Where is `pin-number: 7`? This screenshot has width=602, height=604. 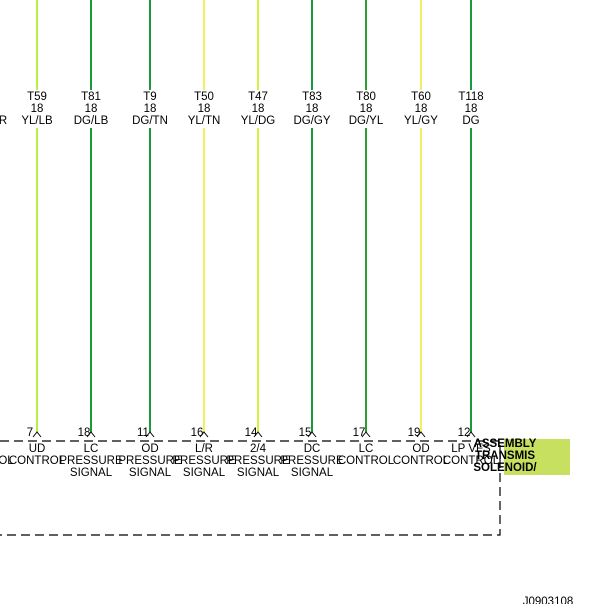 pin-number: 7 is located at coordinates (30, 433).